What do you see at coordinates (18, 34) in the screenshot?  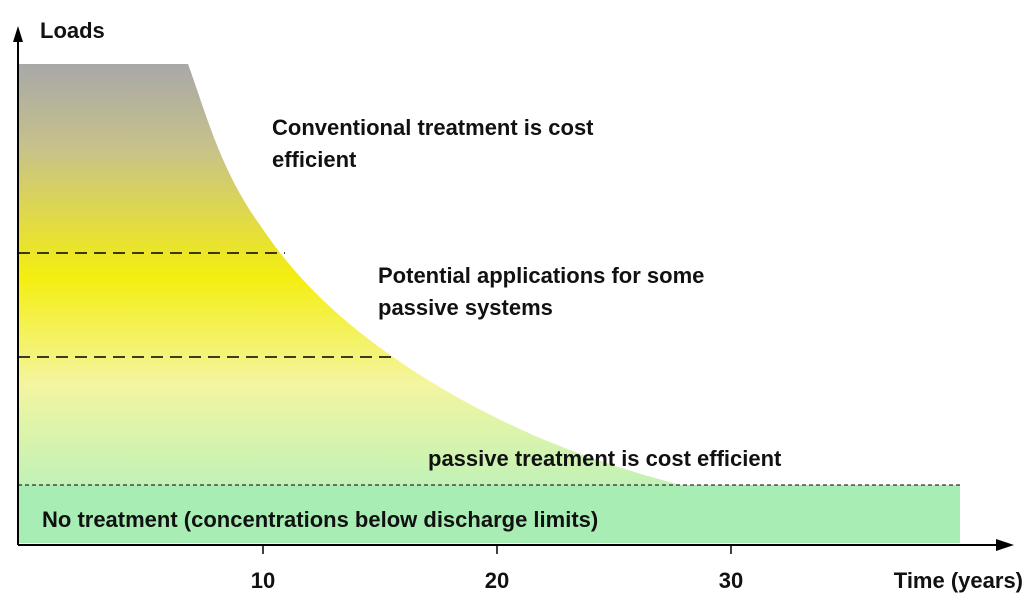 I see `y-arrow` at bounding box center [18, 34].